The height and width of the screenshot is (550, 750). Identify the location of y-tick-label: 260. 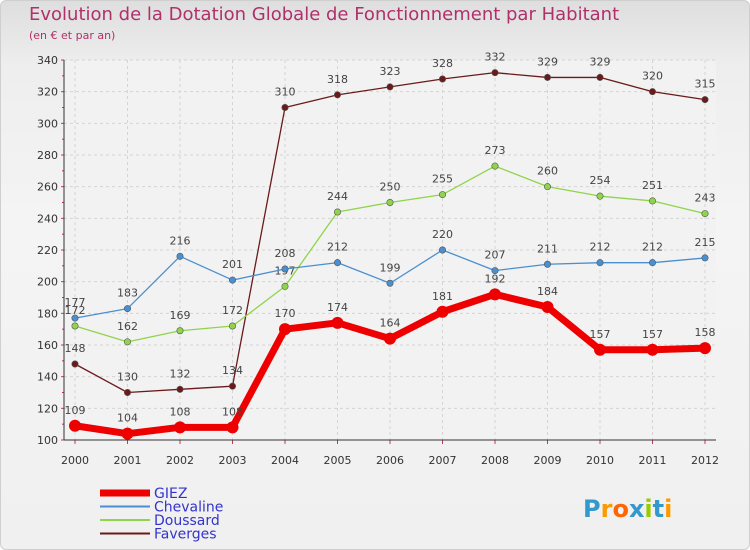
(47, 187).